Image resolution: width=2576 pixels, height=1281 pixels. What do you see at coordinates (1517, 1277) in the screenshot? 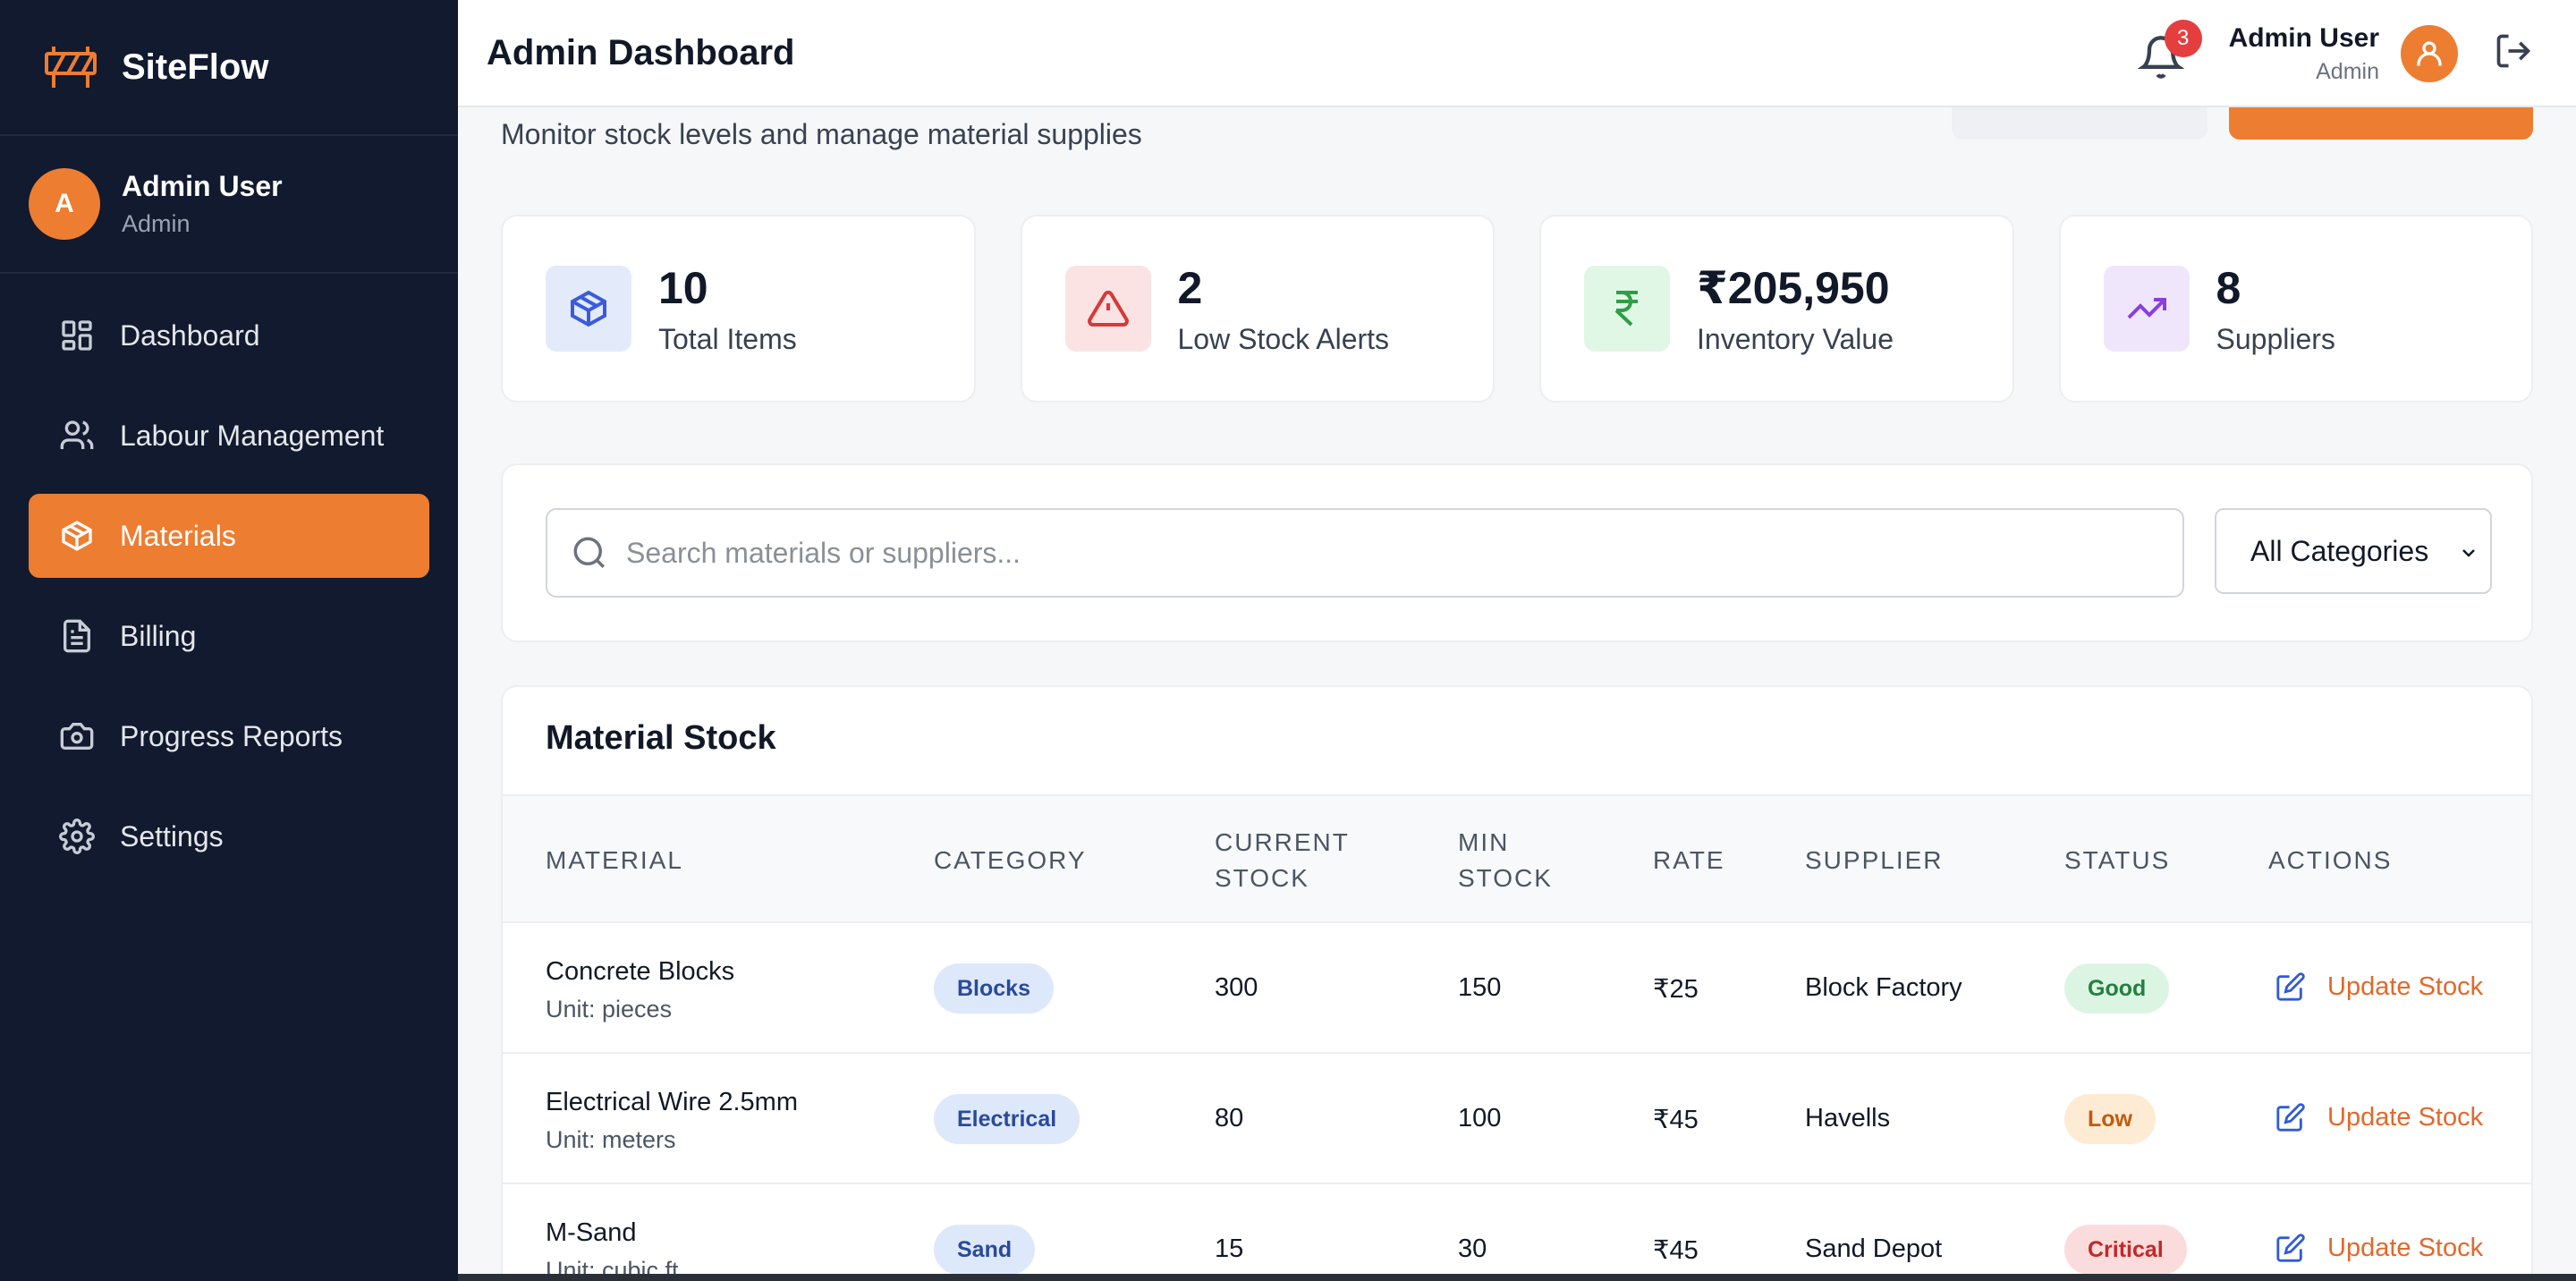
I see `window-bottom-edge` at bounding box center [1517, 1277].